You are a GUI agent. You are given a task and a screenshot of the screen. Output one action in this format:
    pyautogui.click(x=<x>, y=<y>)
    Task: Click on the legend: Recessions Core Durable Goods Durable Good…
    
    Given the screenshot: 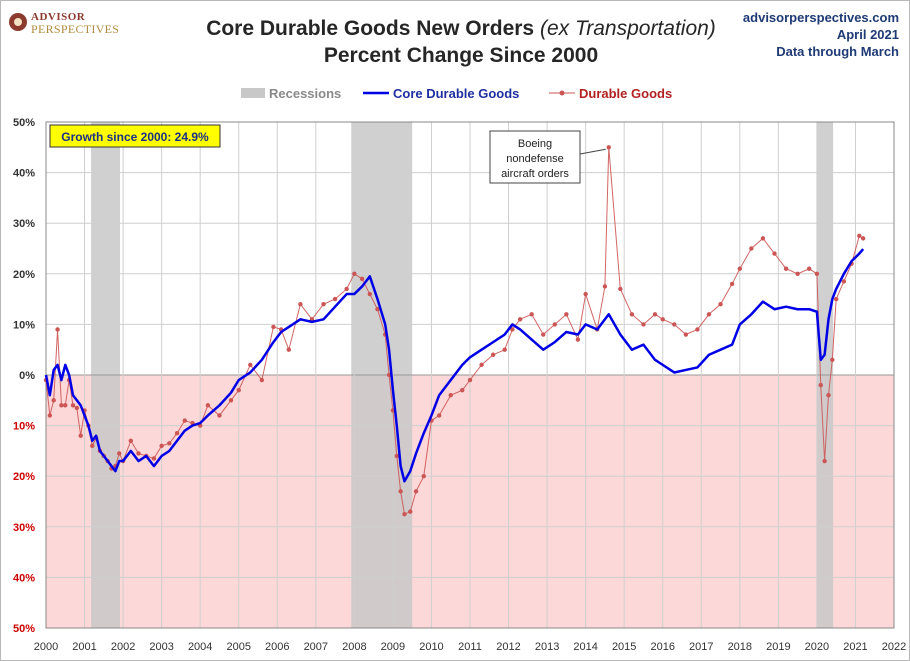 What is the action you would take?
    pyautogui.click(x=456, y=93)
    